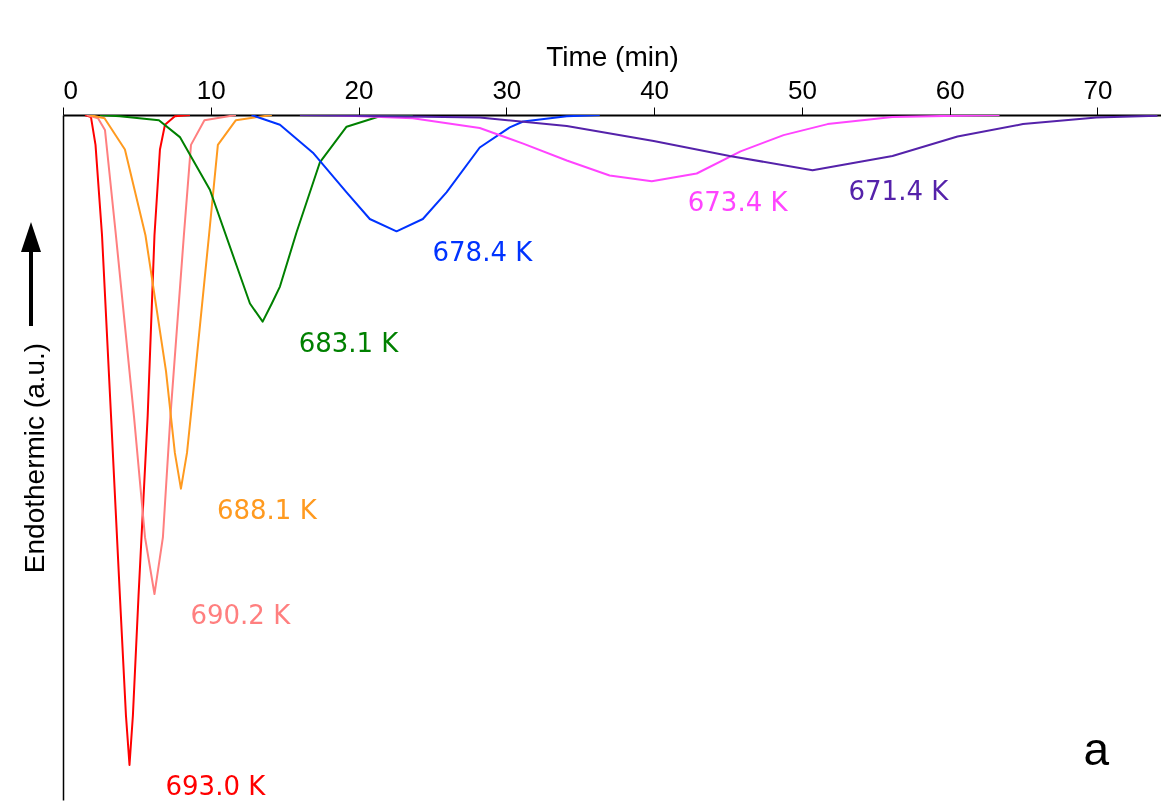 Image resolution: width=1161 pixels, height=803 pixels. Describe the element at coordinates (950, 89) in the screenshot. I see `x-tick-label: 60` at that location.